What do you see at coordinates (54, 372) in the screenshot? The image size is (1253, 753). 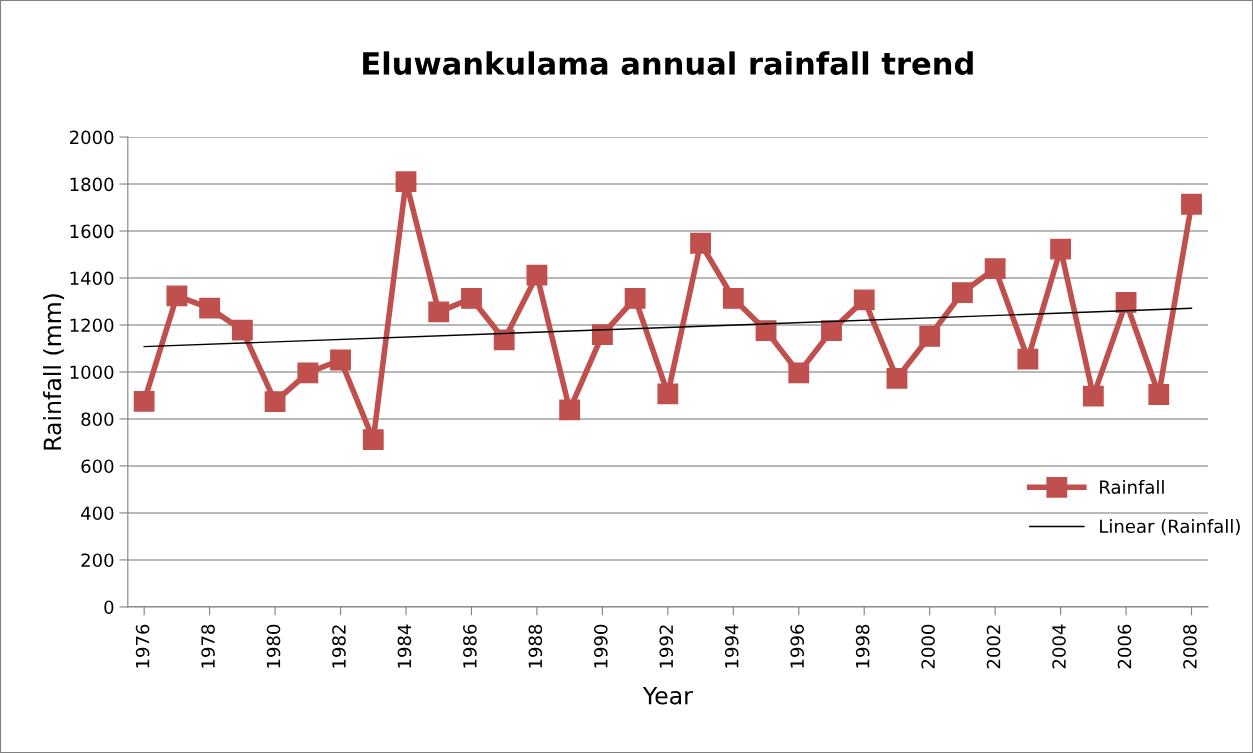 I see `y-axis-title: Rainfall (mm)` at bounding box center [54, 372].